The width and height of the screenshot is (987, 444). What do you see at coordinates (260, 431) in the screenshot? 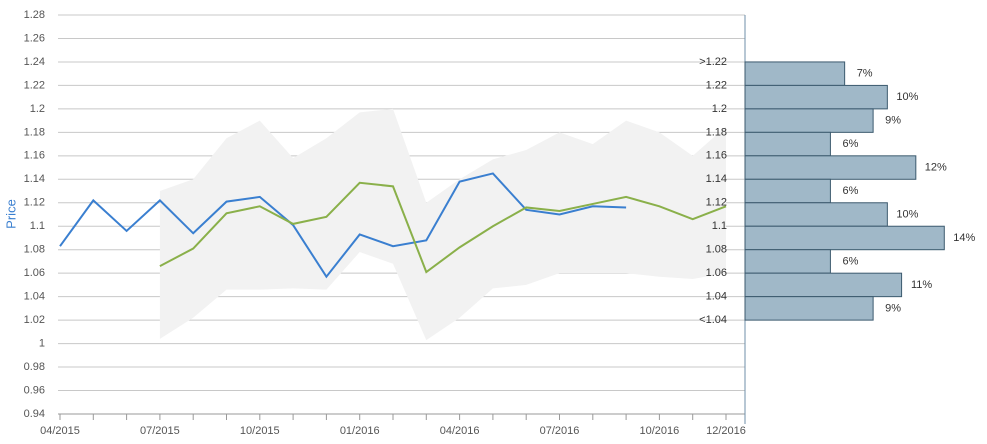
I see `x-tick-label: 10/2015` at bounding box center [260, 431].